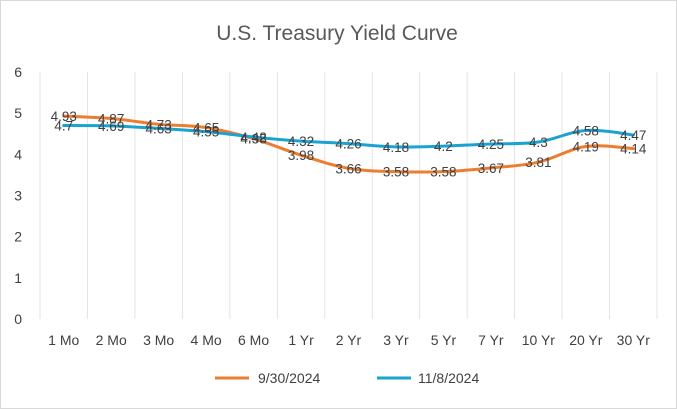 The width and height of the screenshot is (677, 409). Describe the element at coordinates (111, 119) in the screenshot. I see `data-label: 4.87` at that location.